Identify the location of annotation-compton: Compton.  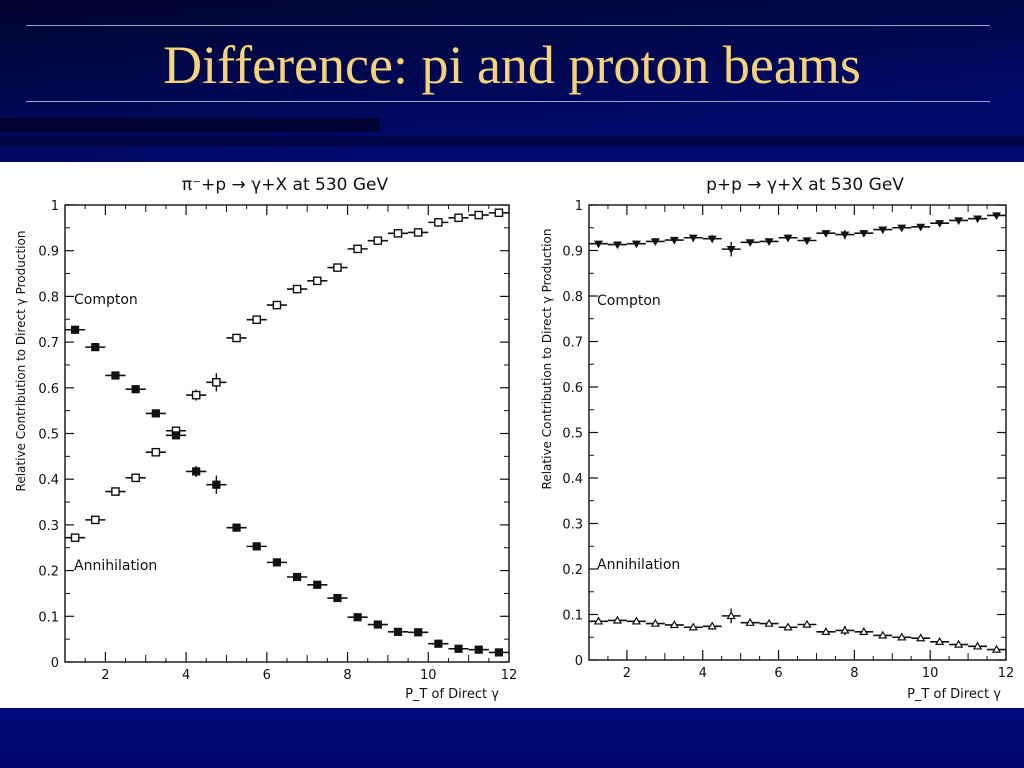
(629, 301).